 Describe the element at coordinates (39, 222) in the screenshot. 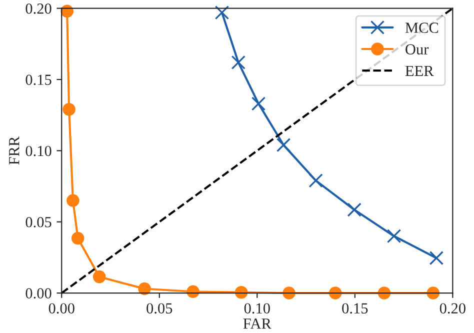

I see `y-tick-label: 0.05` at that location.